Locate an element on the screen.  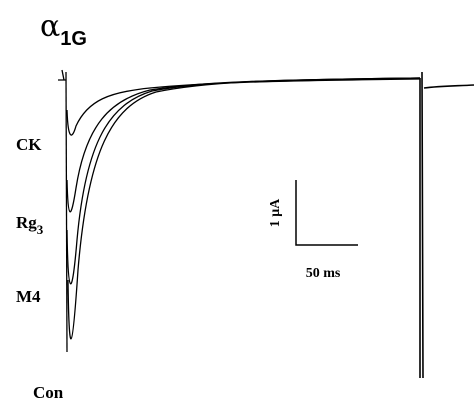
trace-label: M4 is located at coordinates (28, 296).